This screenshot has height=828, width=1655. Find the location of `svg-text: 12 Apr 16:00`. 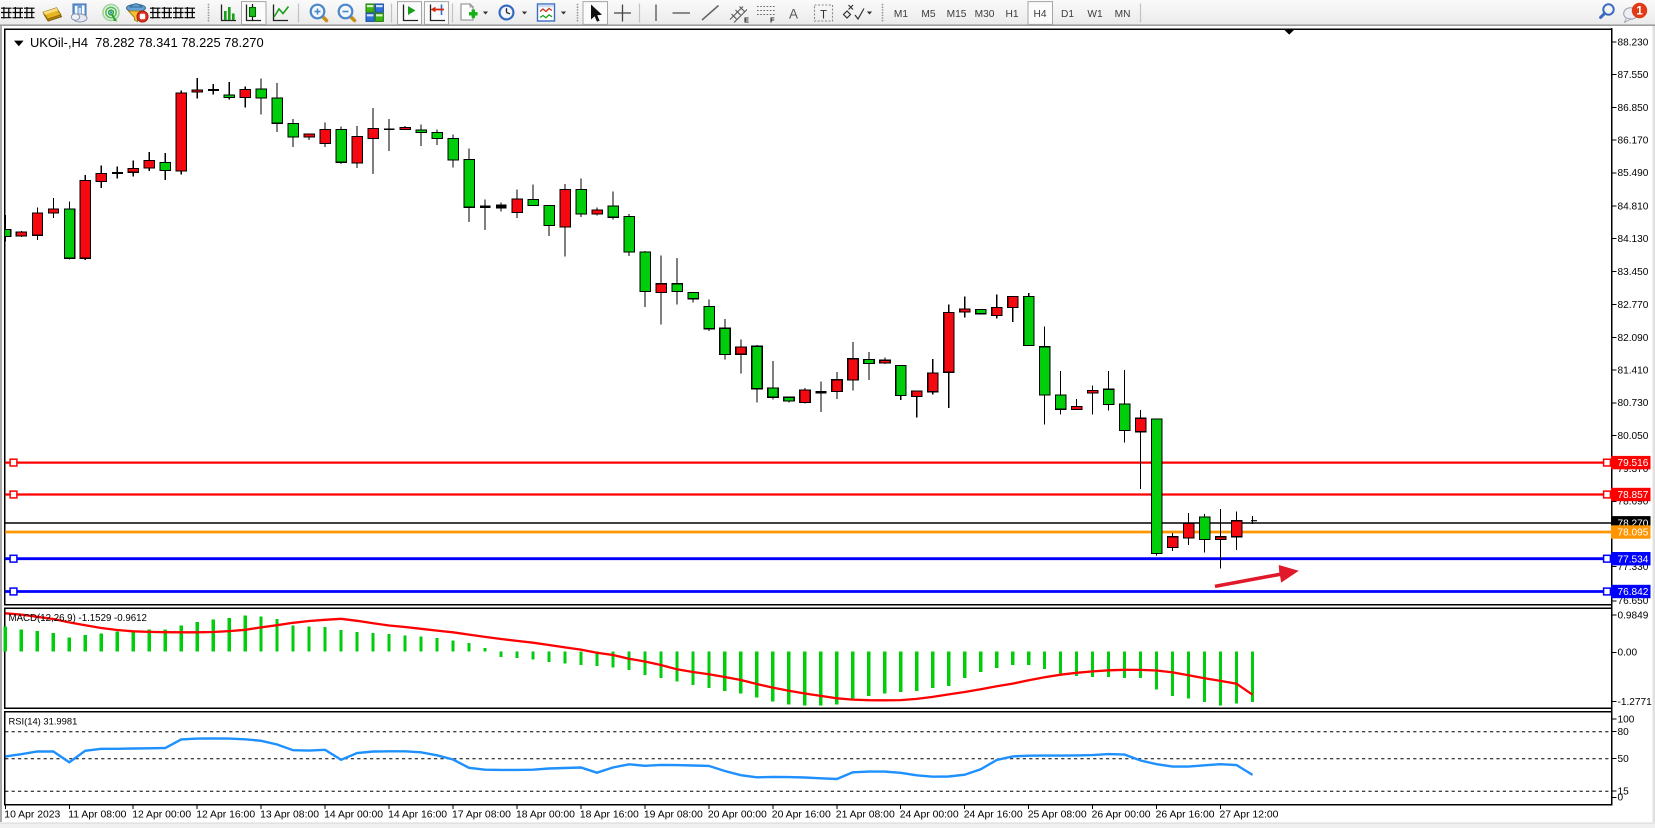

svg-text: 12 Apr 16:00 is located at coordinates (225, 815).